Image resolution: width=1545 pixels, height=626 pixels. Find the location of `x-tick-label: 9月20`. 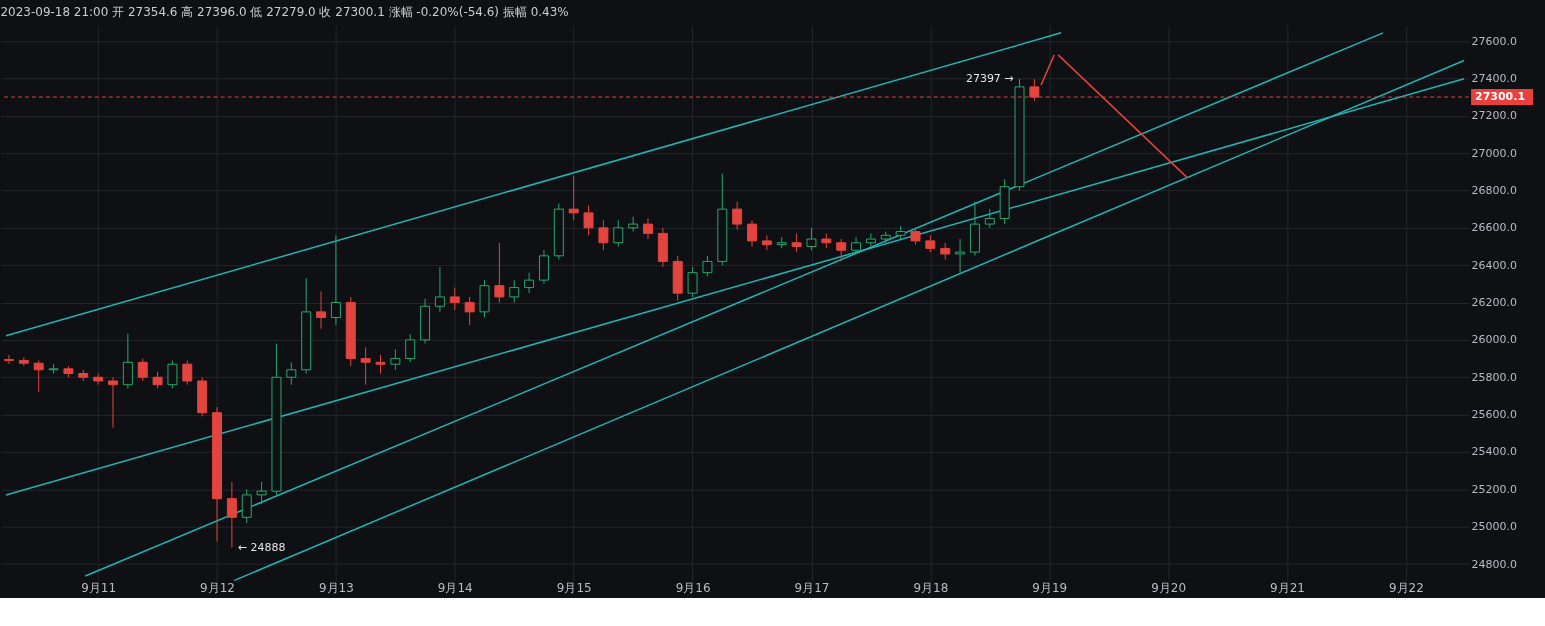

x-tick-label: 9月20 is located at coordinates (1169, 588).